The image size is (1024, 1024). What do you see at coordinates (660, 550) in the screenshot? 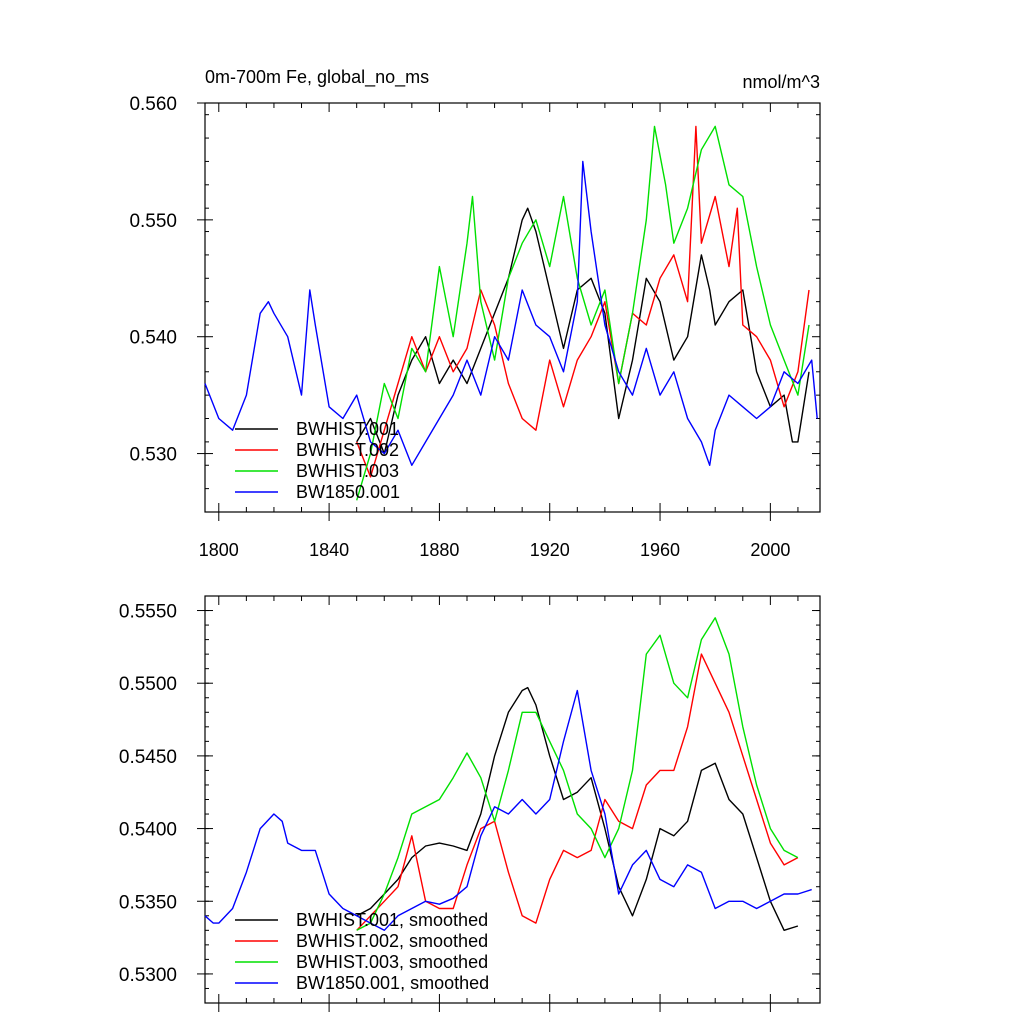
I see `x-tick-label: 1960` at bounding box center [660, 550].